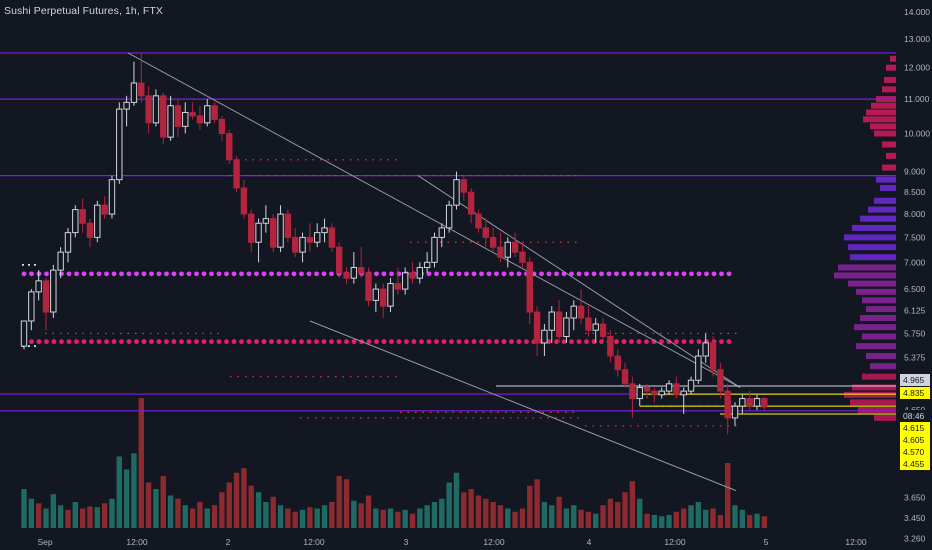 This screenshot has width=932, height=550. What do you see at coordinates (915, 333) in the screenshot?
I see `price-tick-label: 5.750` at bounding box center [915, 333].